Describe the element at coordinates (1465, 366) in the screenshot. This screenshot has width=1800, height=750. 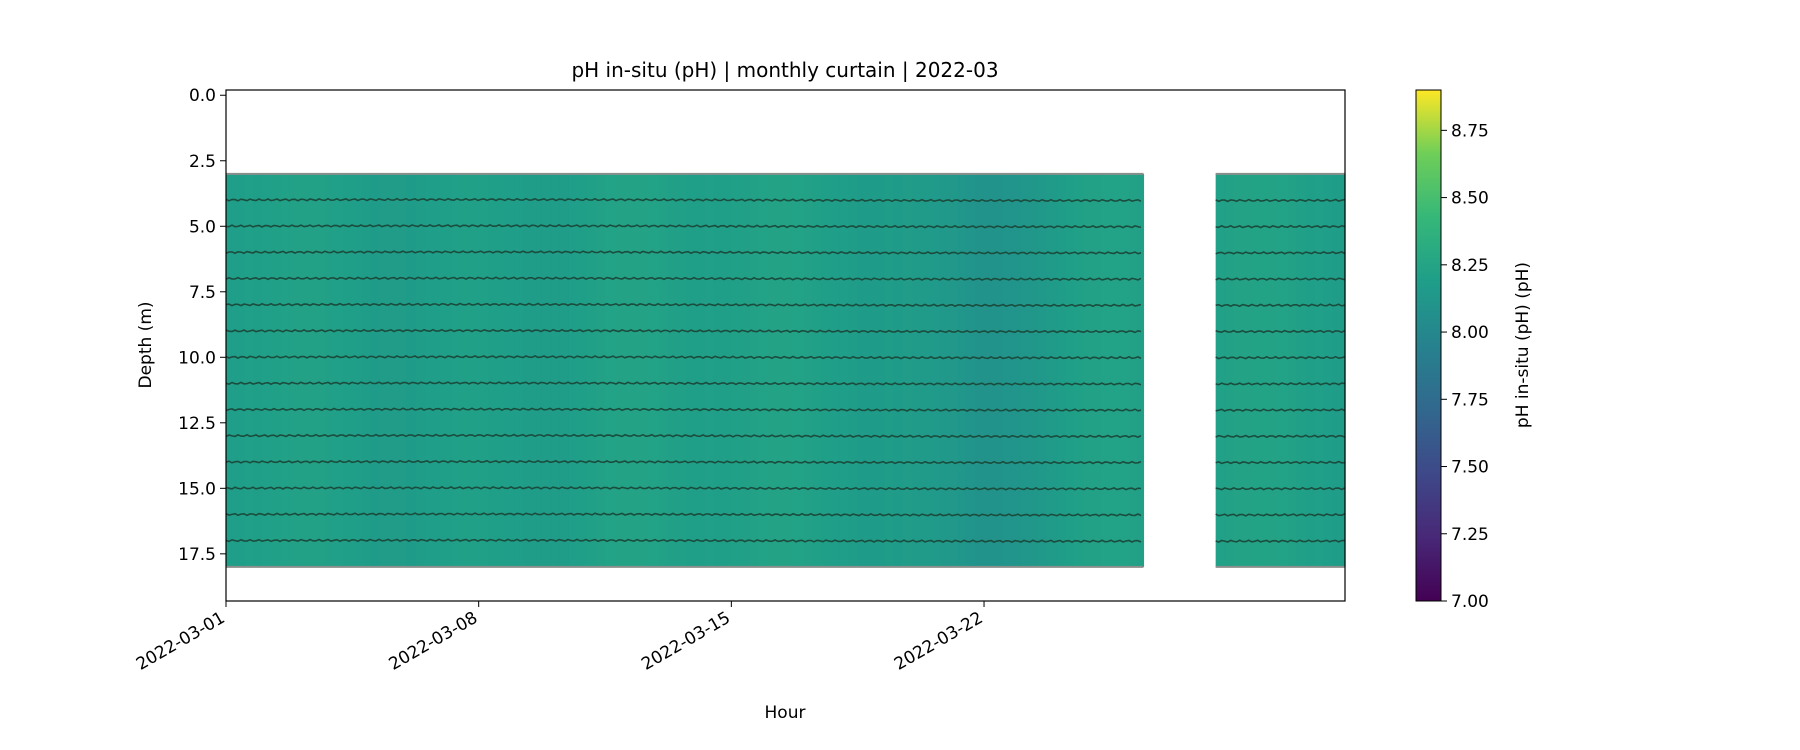
I see `colorbar-axis: 7.00 7.25 7.50 7.75 8.00 8.25 8.50 8.75` at that location.